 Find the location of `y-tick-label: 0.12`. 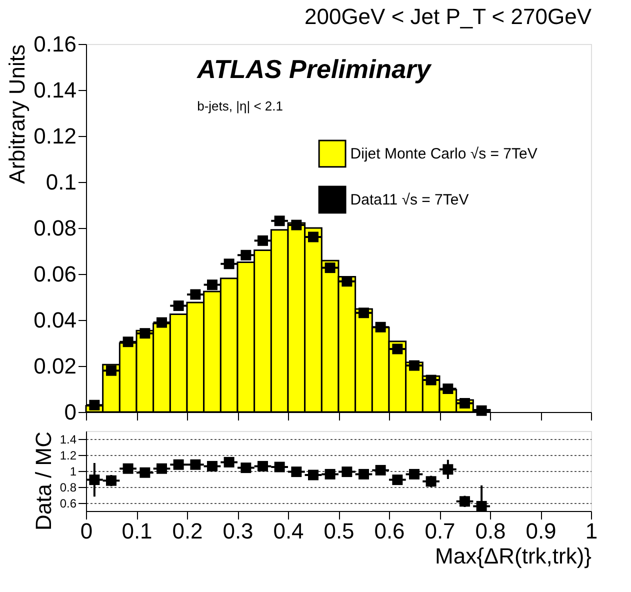

y-tick-label: 0.12 is located at coordinates (55, 136).